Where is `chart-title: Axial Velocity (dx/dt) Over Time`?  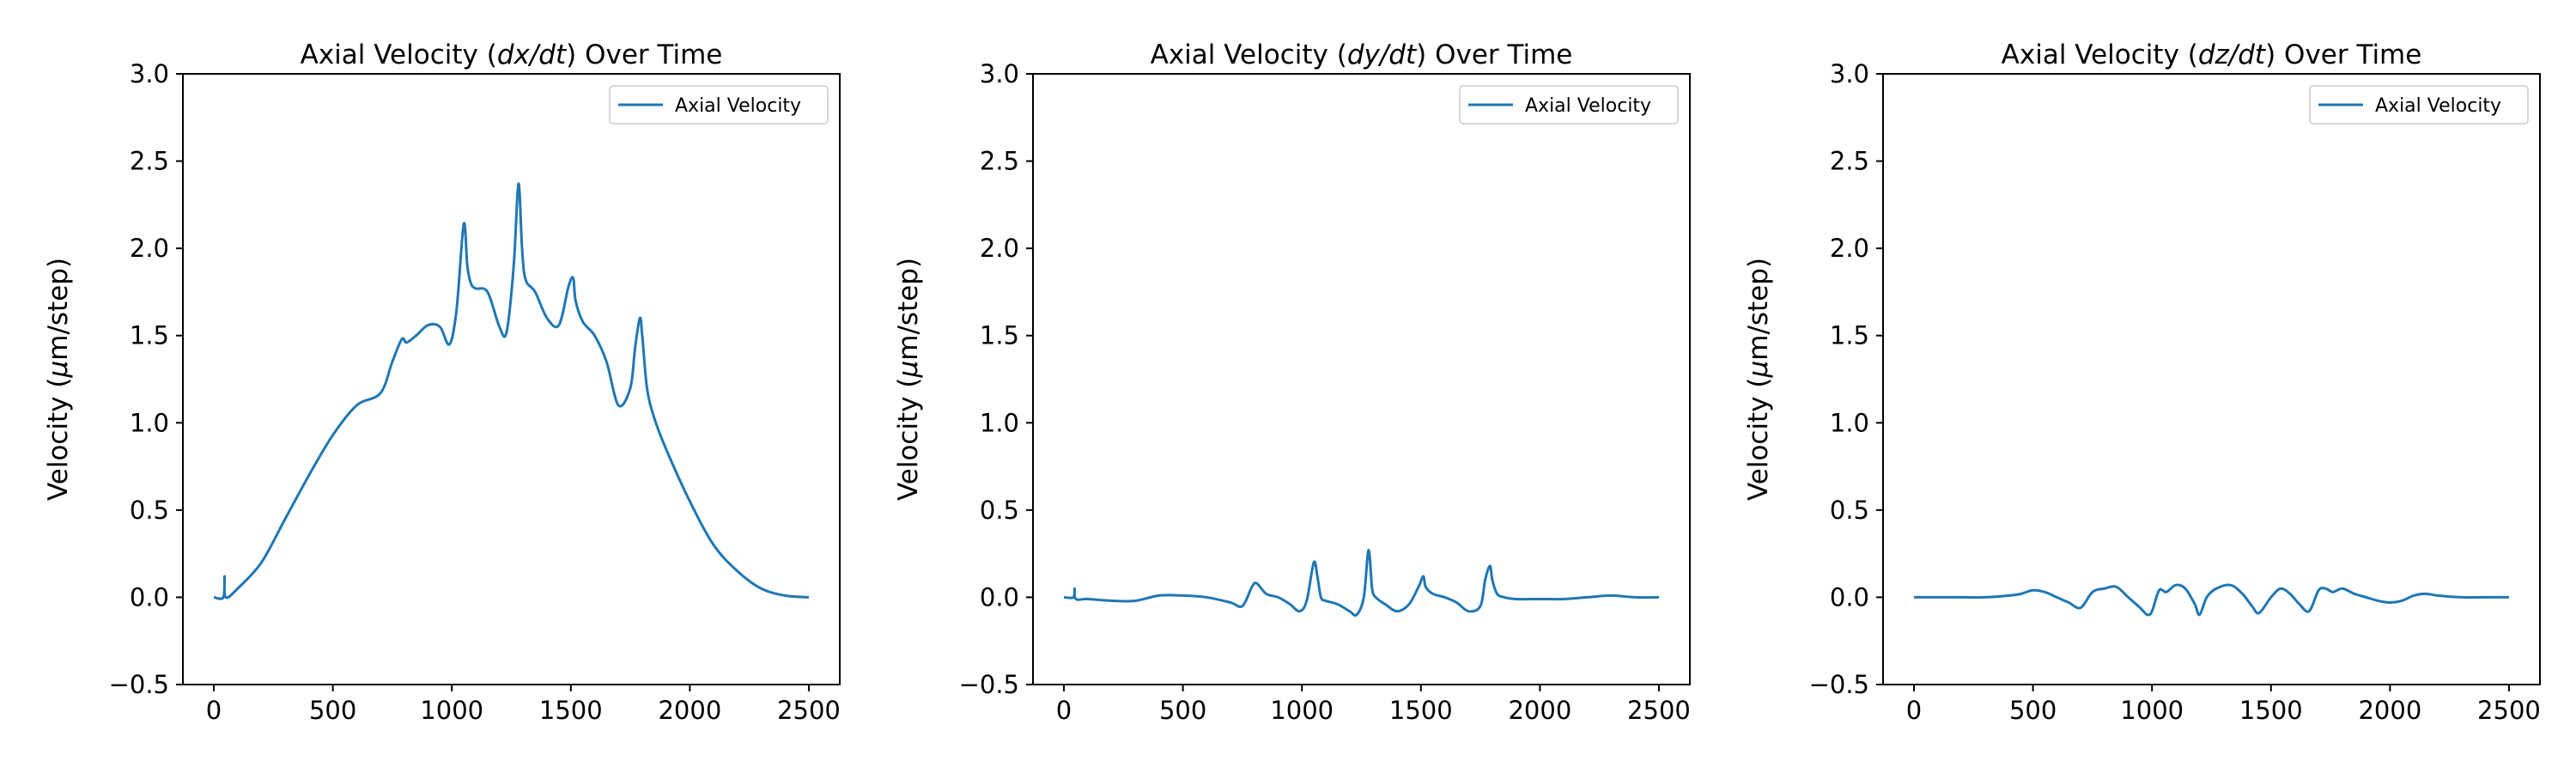 chart-title: Axial Velocity (dx/dt) Over Time is located at coordinates (512, 55).